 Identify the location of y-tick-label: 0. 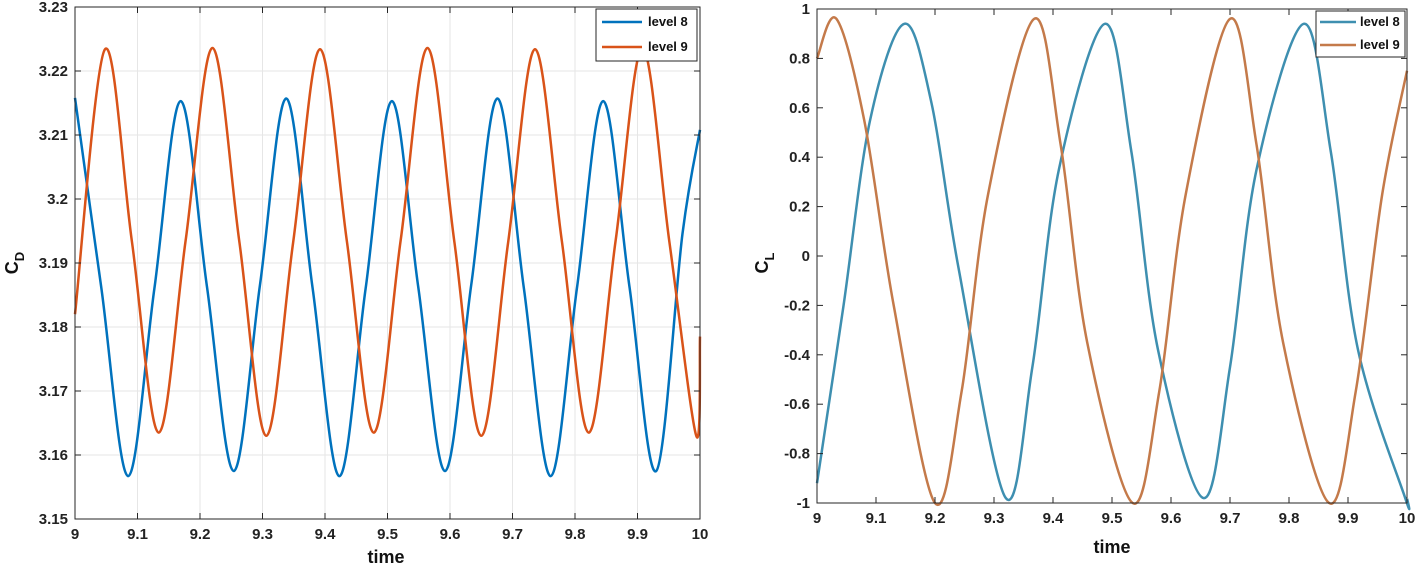
(806, 256).